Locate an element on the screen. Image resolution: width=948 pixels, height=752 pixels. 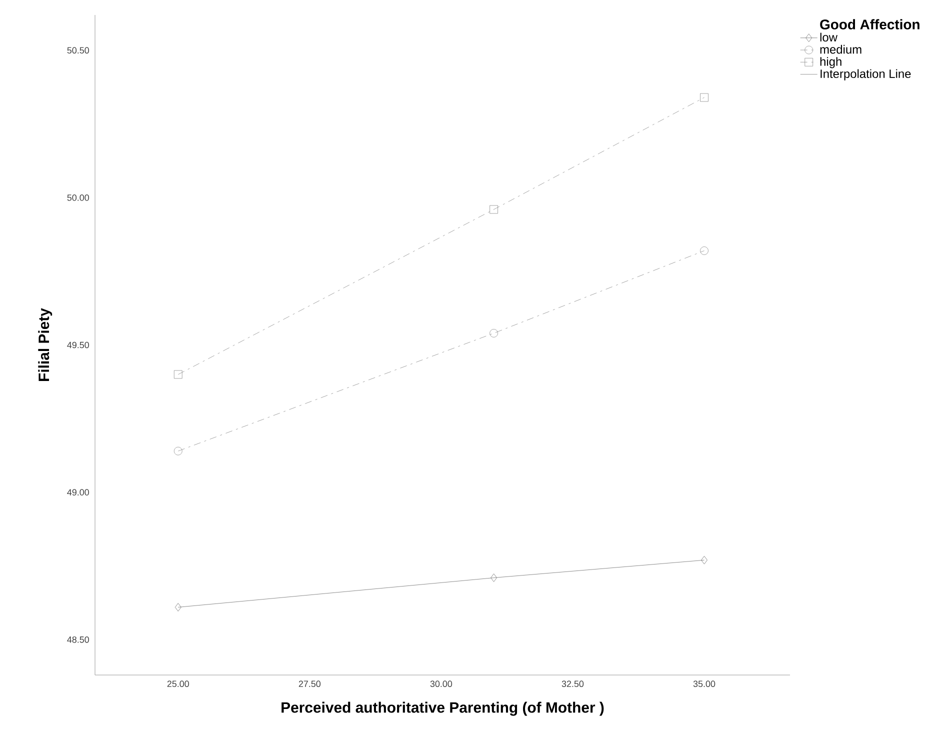
x-tick-label: 32.50 is located at coordinates (573, 683).